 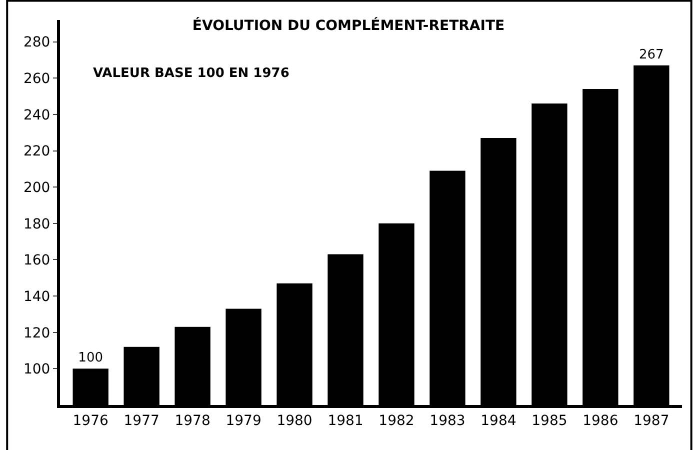 I want to click on data-label: 100, so click(x=91, y=358).